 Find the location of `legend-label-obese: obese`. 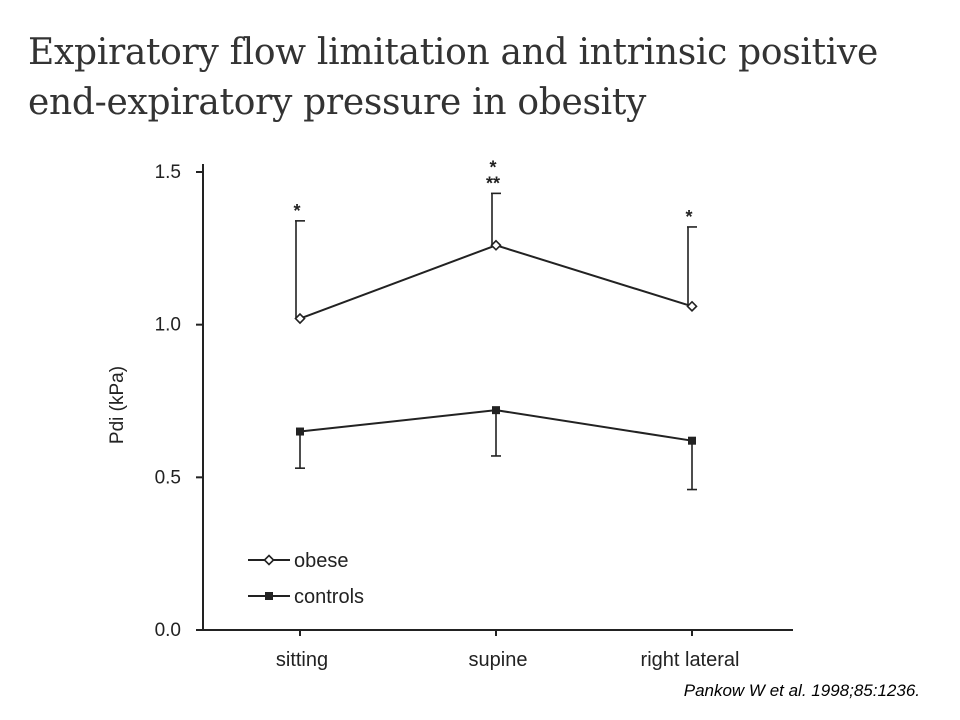

legend-label-obese: obese is located at coordinates (321, 561).